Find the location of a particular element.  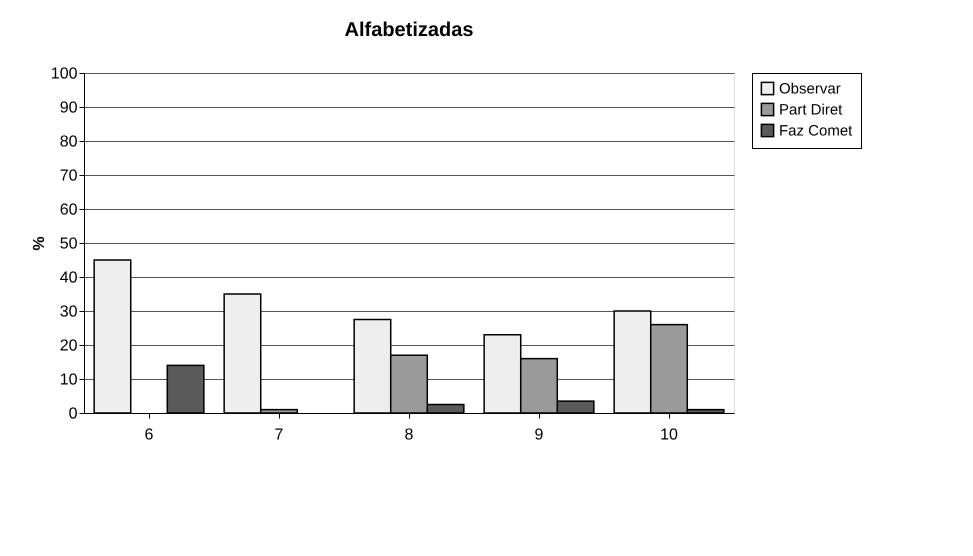

y-tick-label: 90 is located at coordinates (69, 108).